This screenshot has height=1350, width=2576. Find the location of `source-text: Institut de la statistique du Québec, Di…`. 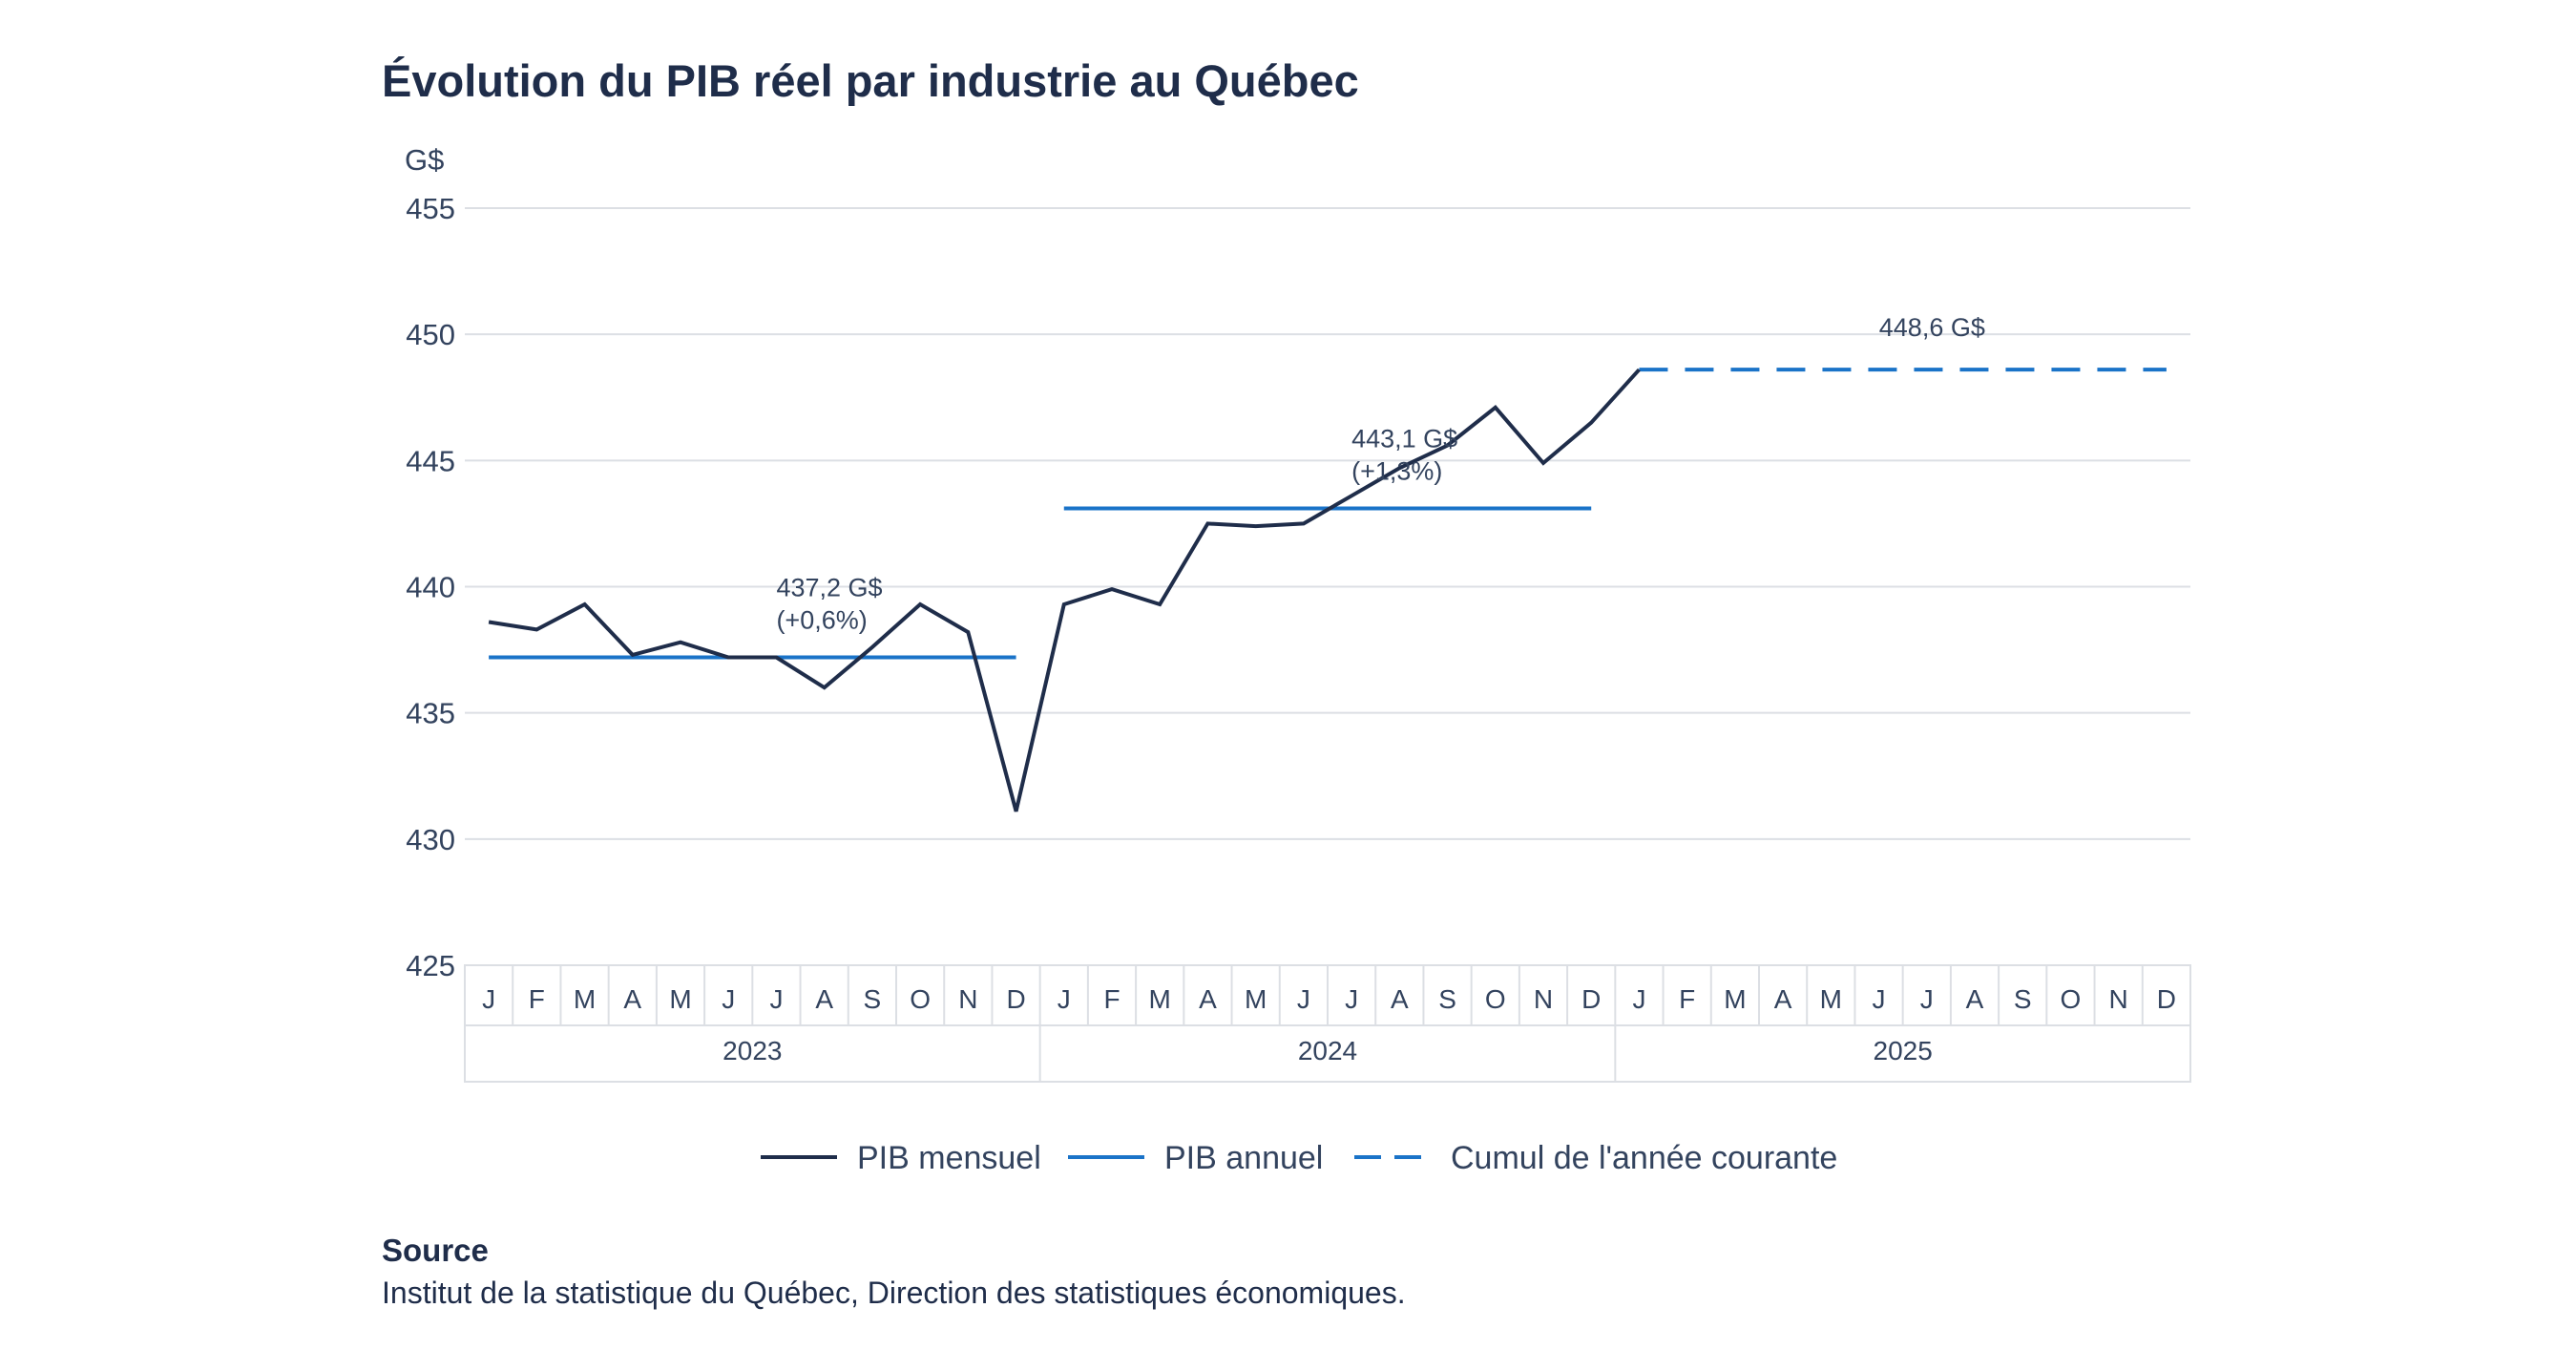

source-text: Institut de la statistique du Québec, Di… is located at coordinates (894, 1293).